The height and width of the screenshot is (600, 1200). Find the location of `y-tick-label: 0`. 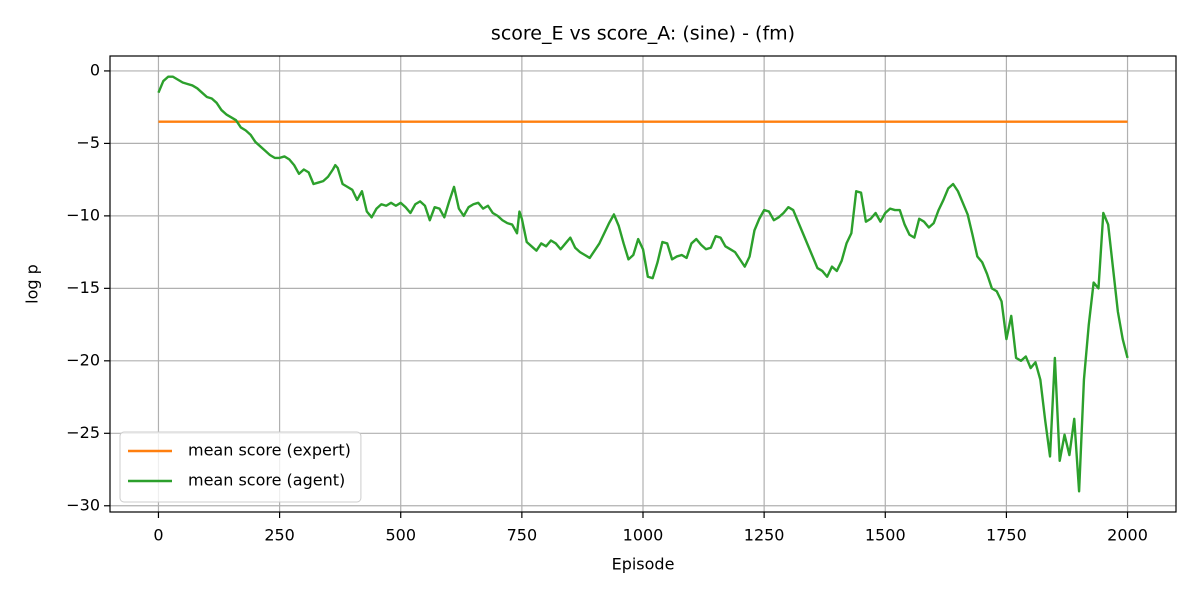

y-tick-label: 0 is located at coordinates (95, 69).